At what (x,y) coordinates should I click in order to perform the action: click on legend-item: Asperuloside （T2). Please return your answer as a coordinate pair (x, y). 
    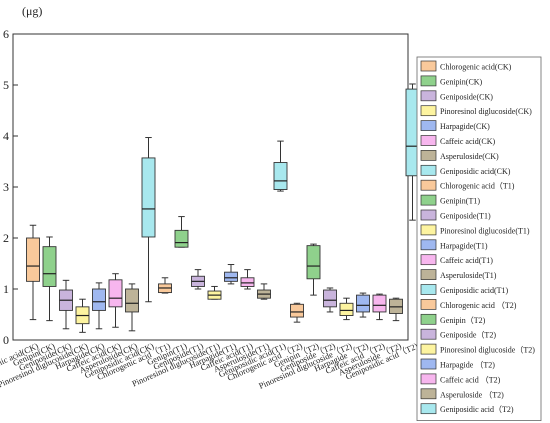
    Looking at the image, I should click on (462, 394).